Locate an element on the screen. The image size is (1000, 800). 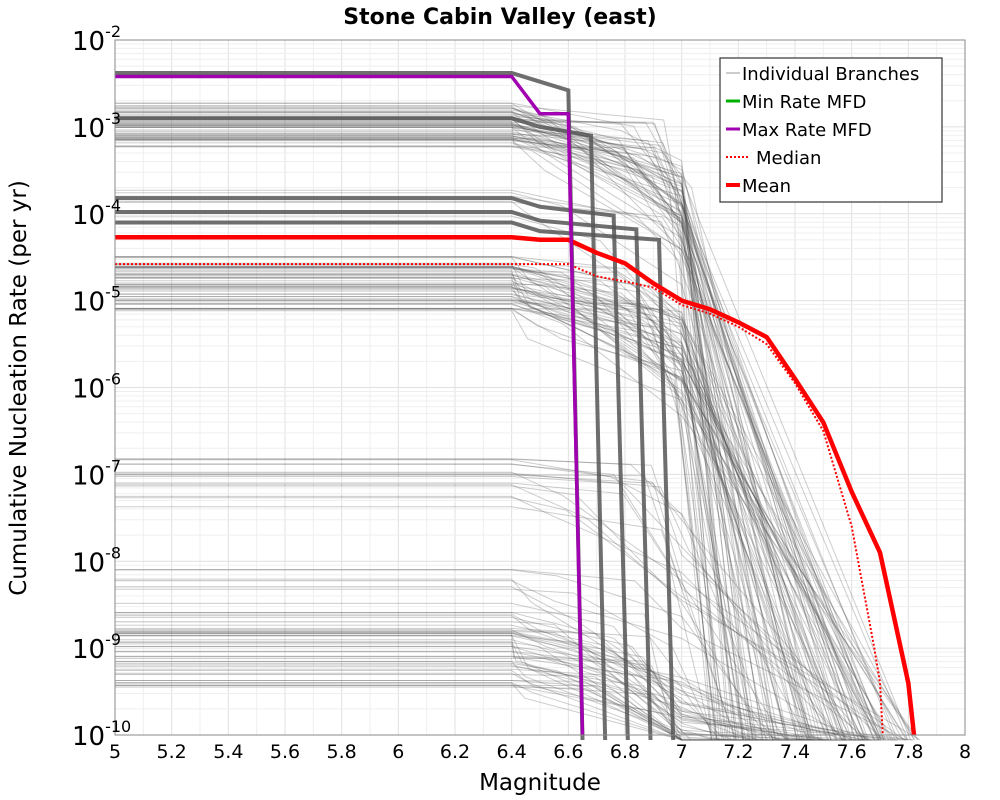
x-tick-label: 5.2 is located at coordinates (172, 752).